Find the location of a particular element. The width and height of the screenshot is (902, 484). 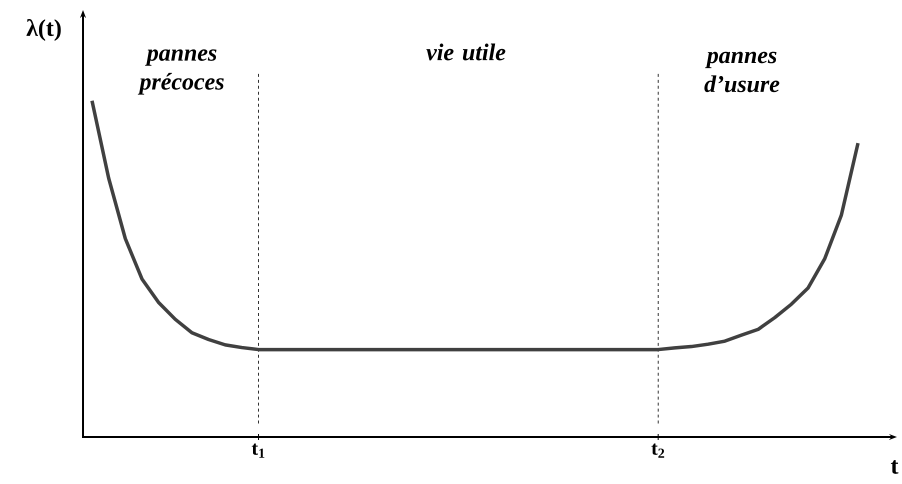

text: pannes précoces is located at coordinates (181, 72).